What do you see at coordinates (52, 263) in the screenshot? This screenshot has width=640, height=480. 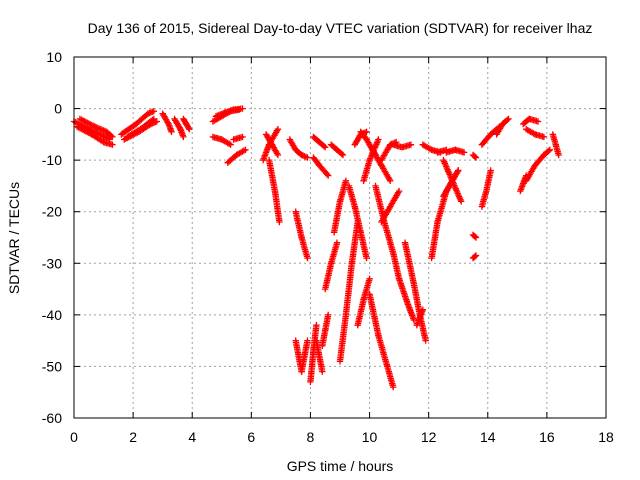 I see `y-tick-label: -30` at bounding box center [52, 263].